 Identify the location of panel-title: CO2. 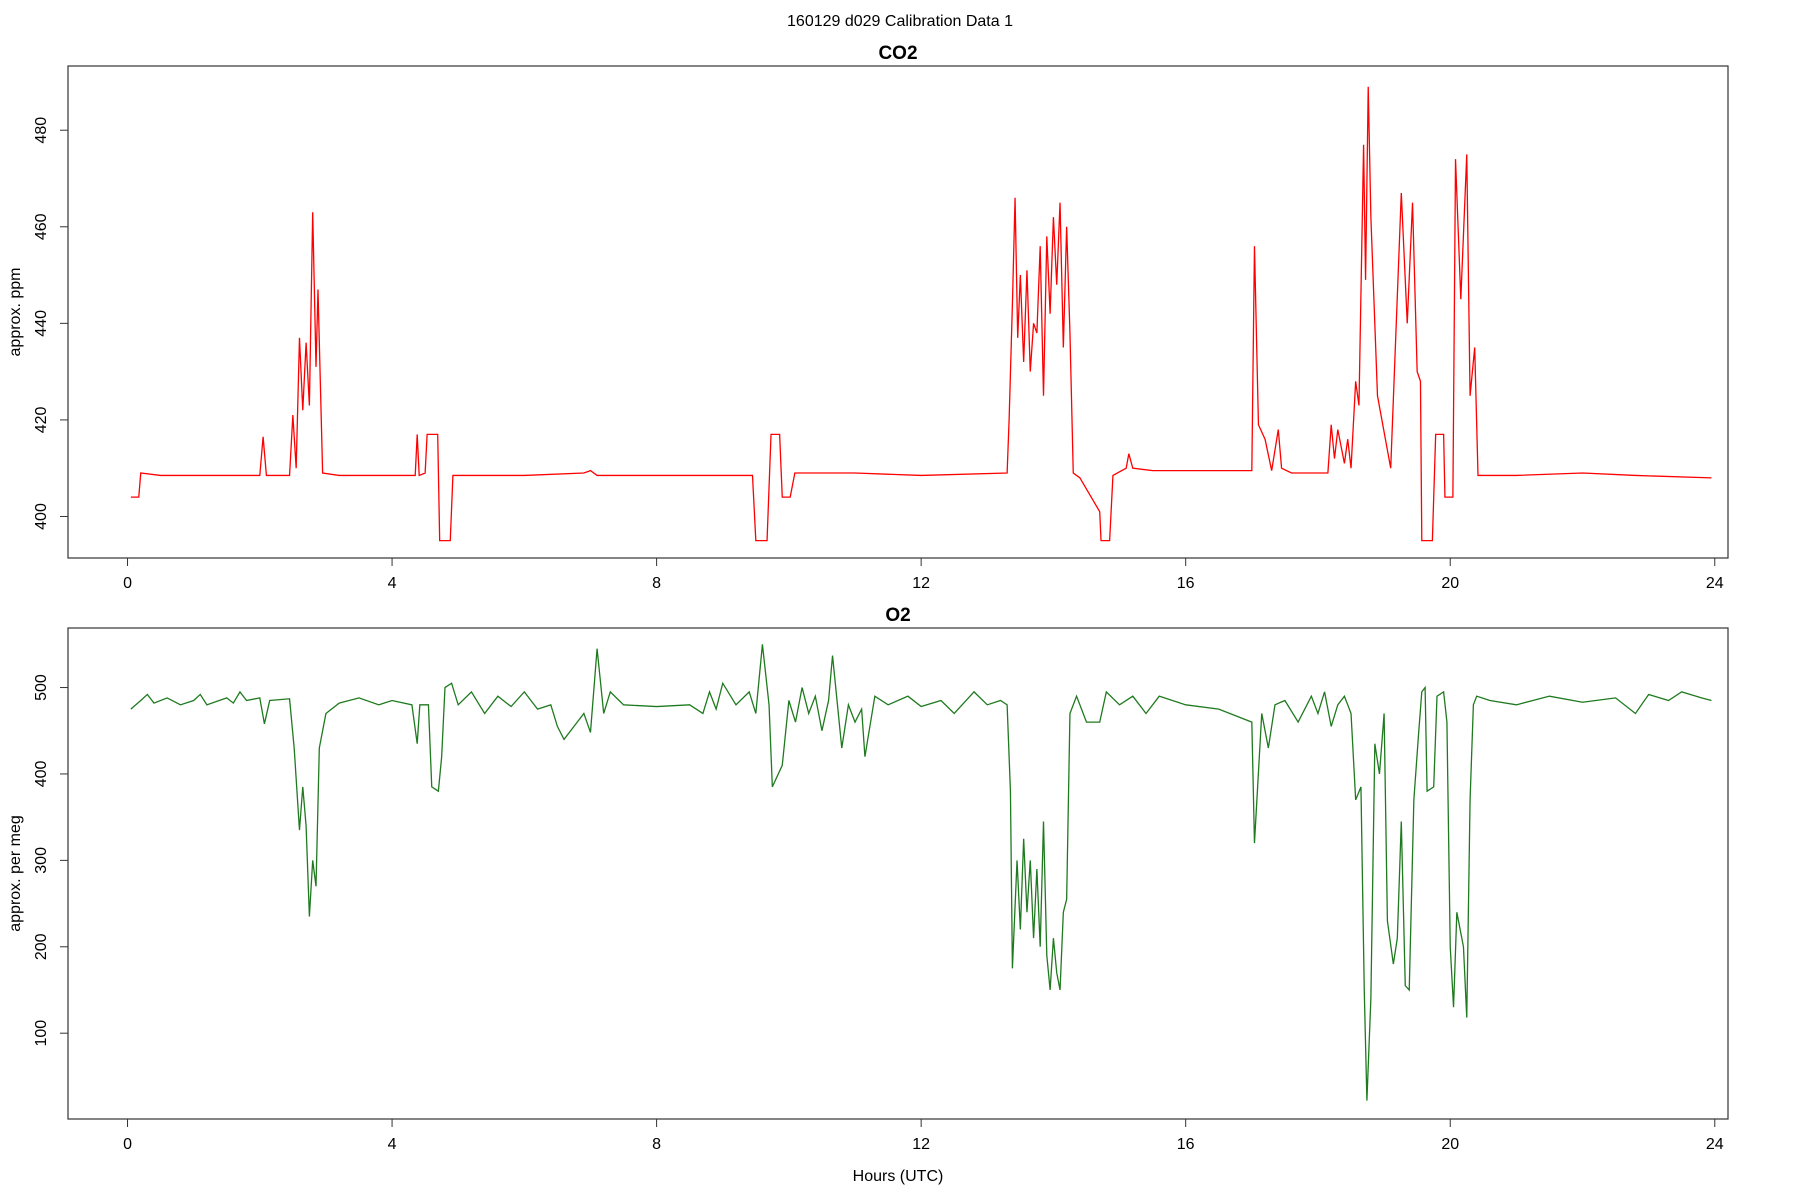
(897, 53).